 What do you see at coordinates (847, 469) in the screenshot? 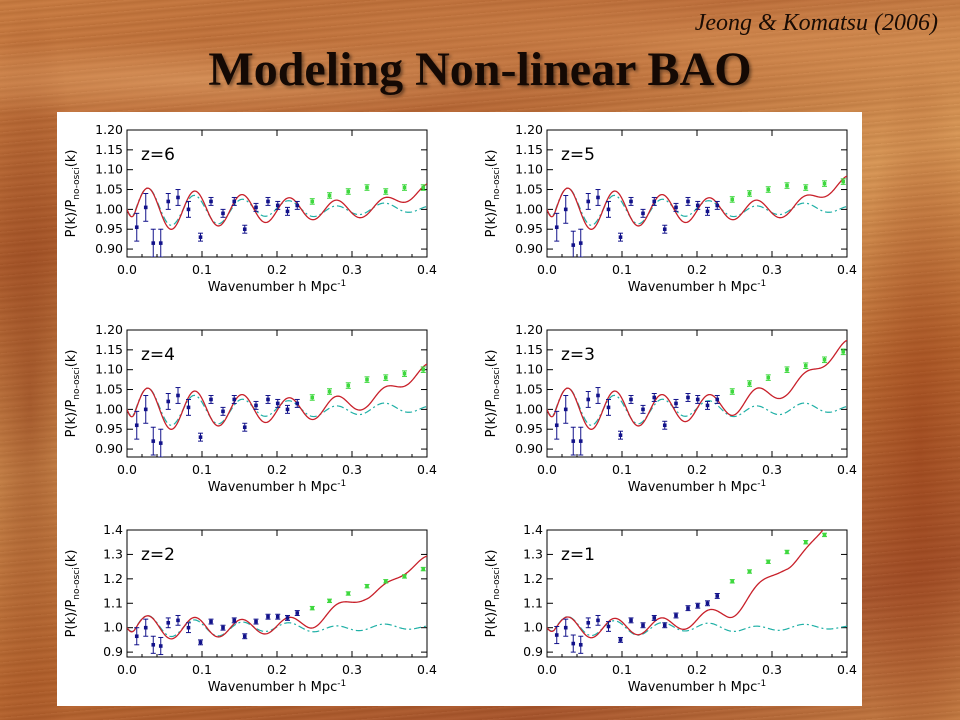
I see `x-tick-label: 0.4` at bounding box center [847, 469].